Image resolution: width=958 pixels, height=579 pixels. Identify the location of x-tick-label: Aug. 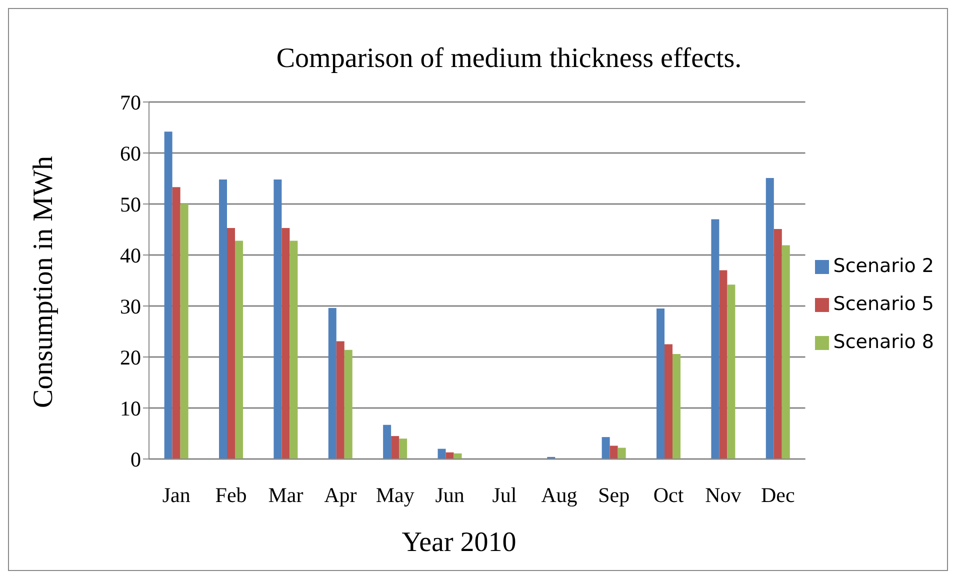
(559, 494).